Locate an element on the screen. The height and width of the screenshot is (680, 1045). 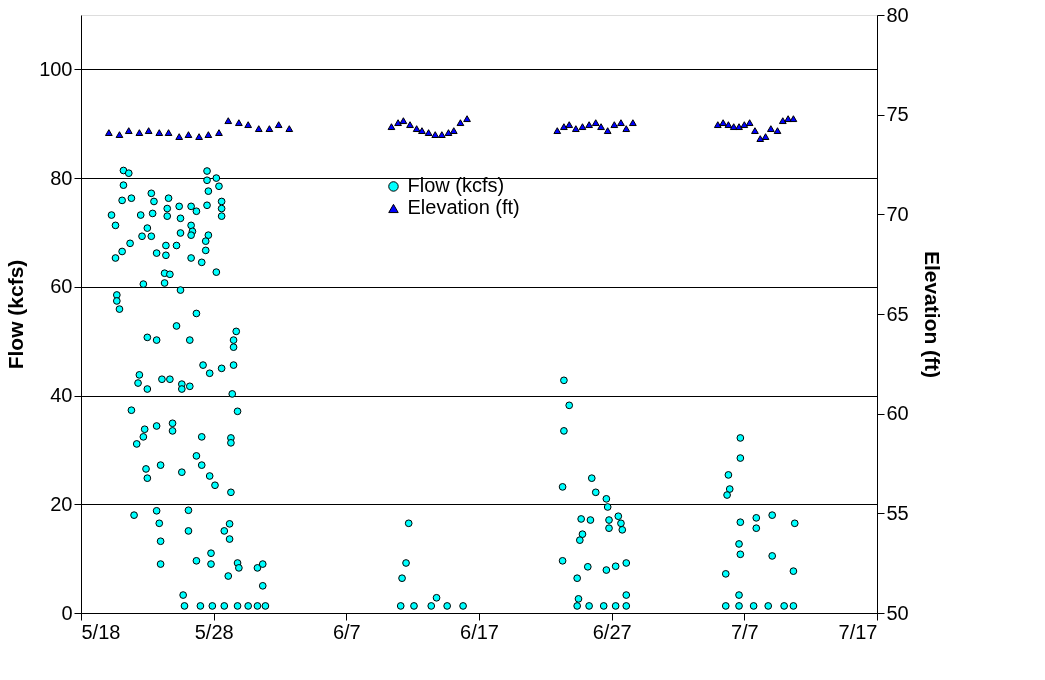
y-tick-label: 60 is located at coordinates (61, 286).